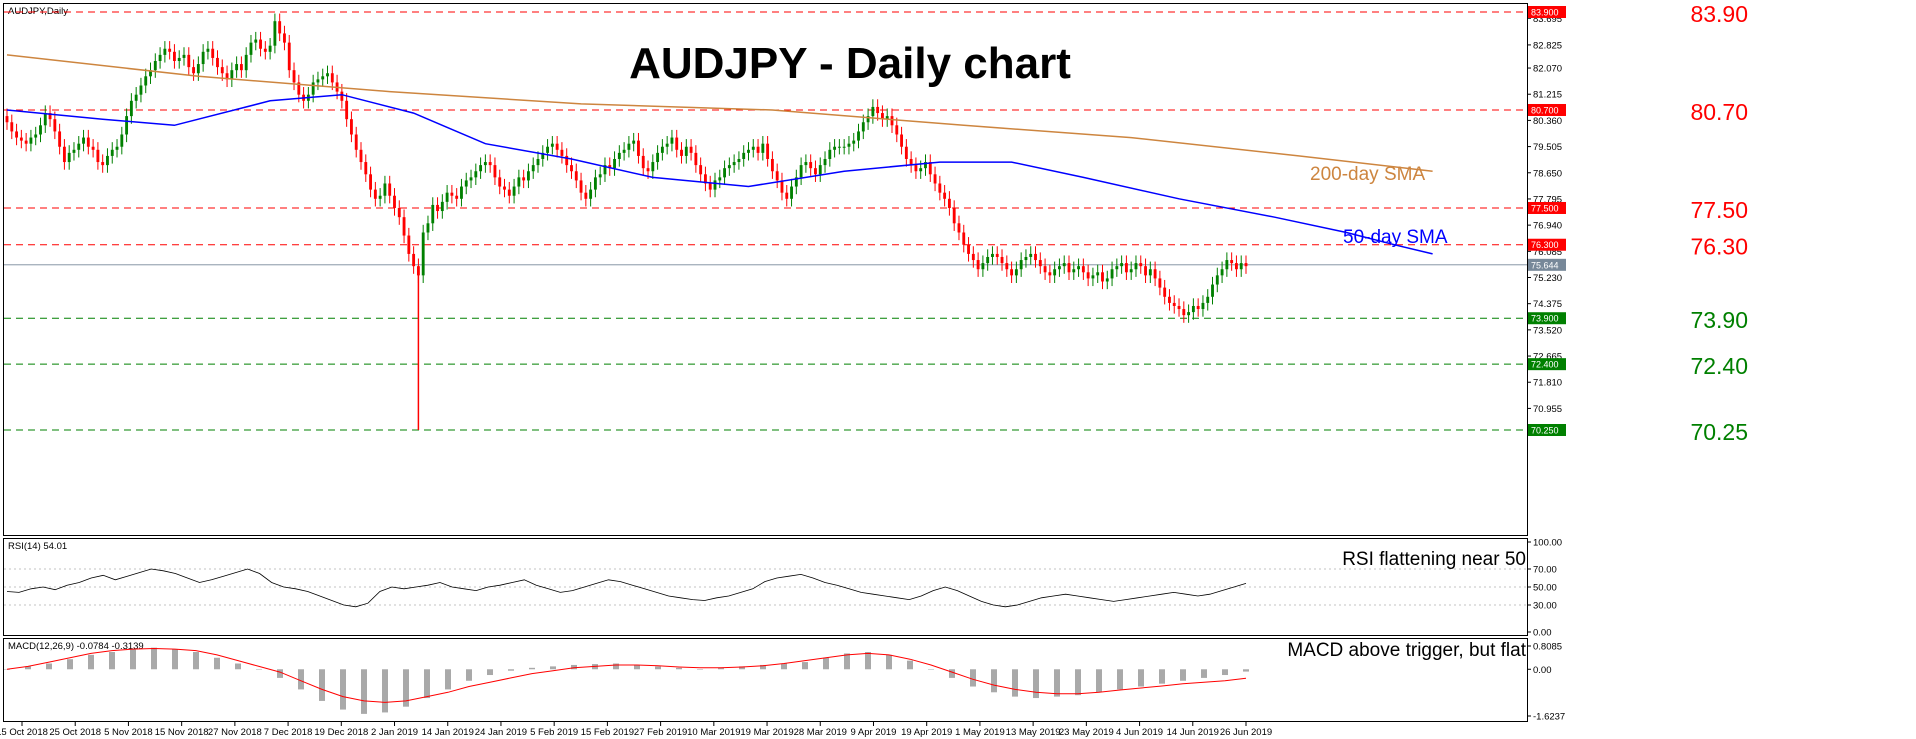 The image size is (1916, 739). I want to click on rsi-tick-label: 50.00, so click(1545, 588).